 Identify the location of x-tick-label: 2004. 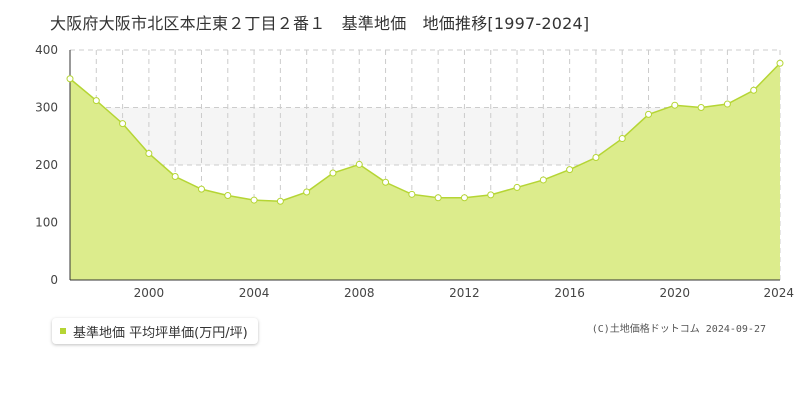
(254, 293).